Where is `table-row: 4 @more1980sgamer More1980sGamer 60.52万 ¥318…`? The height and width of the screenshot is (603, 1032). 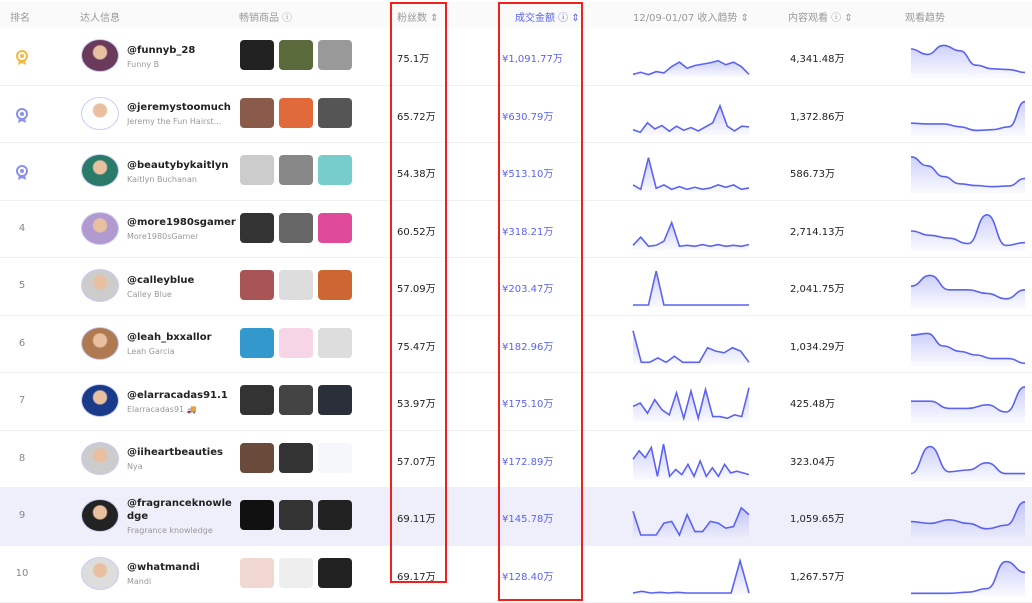
table-row: 4 @more1980sgamer More1980sGamer 60.52万 ¥318… is located at coordinates (516, 229).